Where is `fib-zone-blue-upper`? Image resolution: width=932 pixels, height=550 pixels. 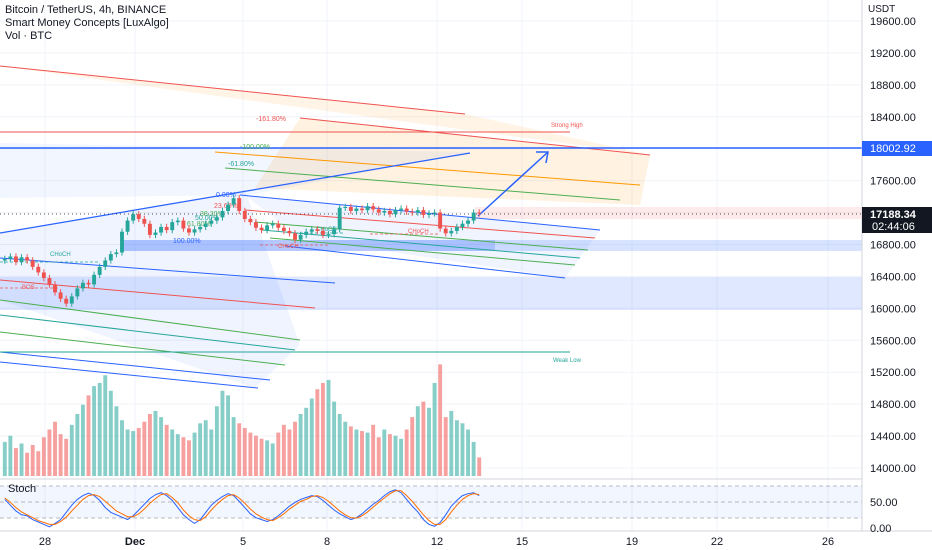 fib-zone-blue-upper is located at coordinates (235, 170).